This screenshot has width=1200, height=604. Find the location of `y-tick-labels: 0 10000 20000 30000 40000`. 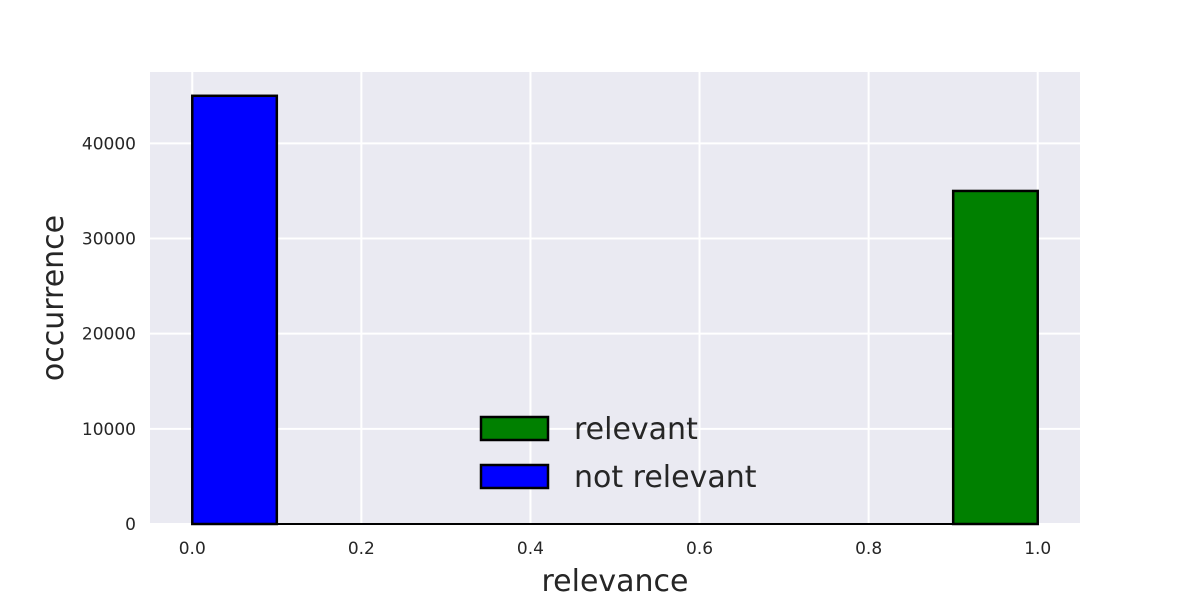

y-tick-labels: 0 10000 20000 30000 40000 is located at coordinates (109, 334).